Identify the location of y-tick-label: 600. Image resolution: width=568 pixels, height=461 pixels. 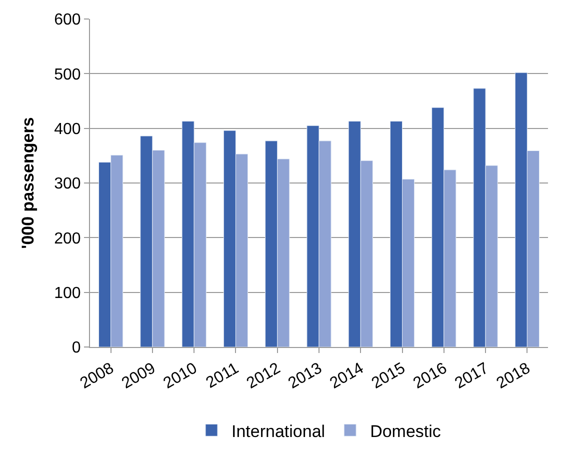
(67, 20).